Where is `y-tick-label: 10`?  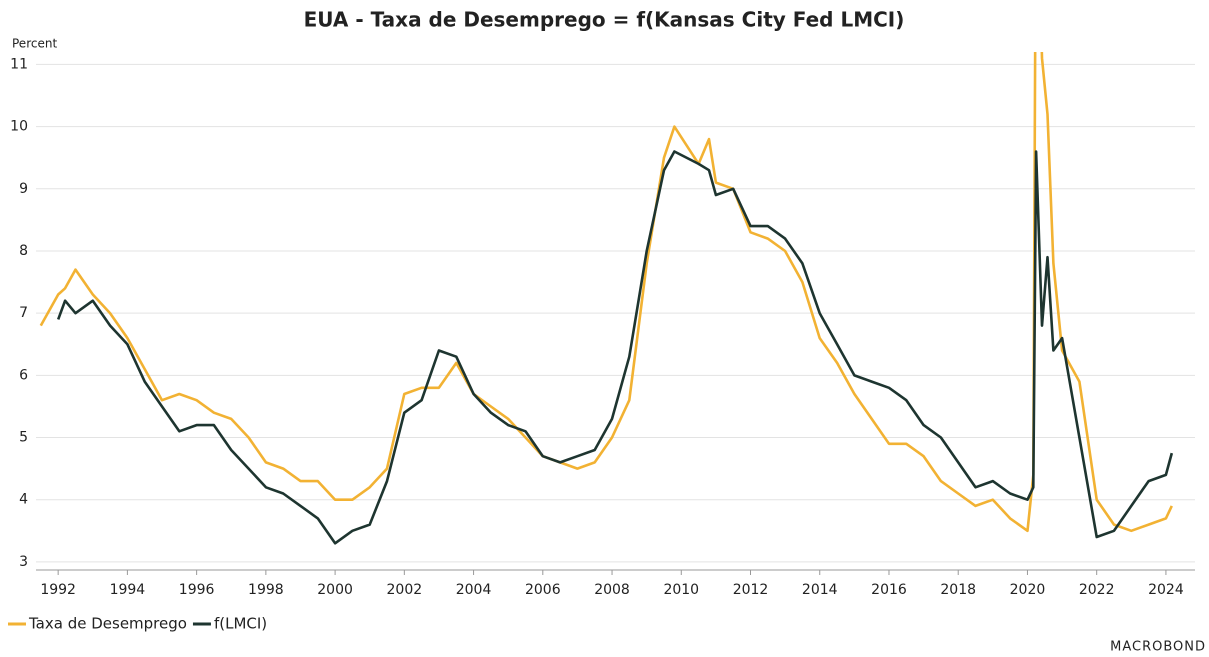
y-tick-label: 10 is located at coordinates (19, 127).